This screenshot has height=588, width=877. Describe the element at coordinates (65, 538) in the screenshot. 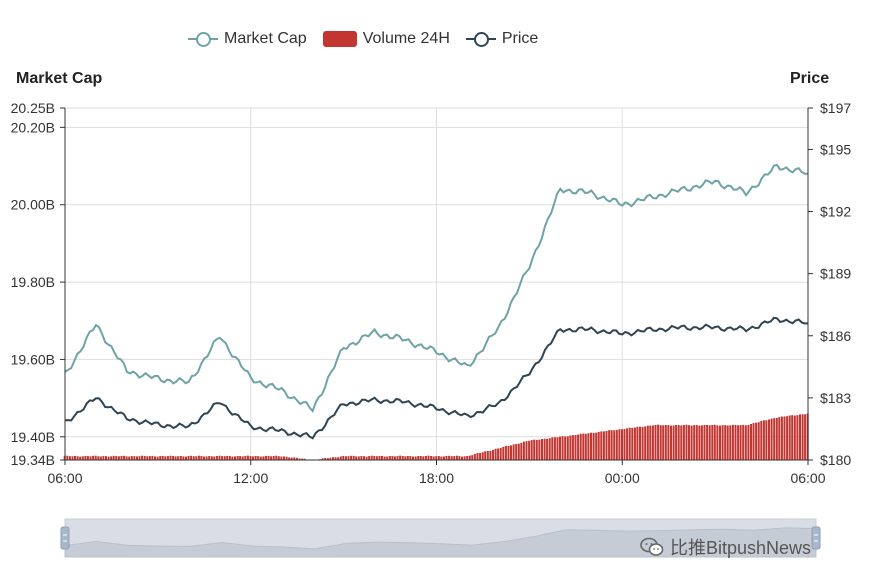

I see `slider-handle-left` at that location.